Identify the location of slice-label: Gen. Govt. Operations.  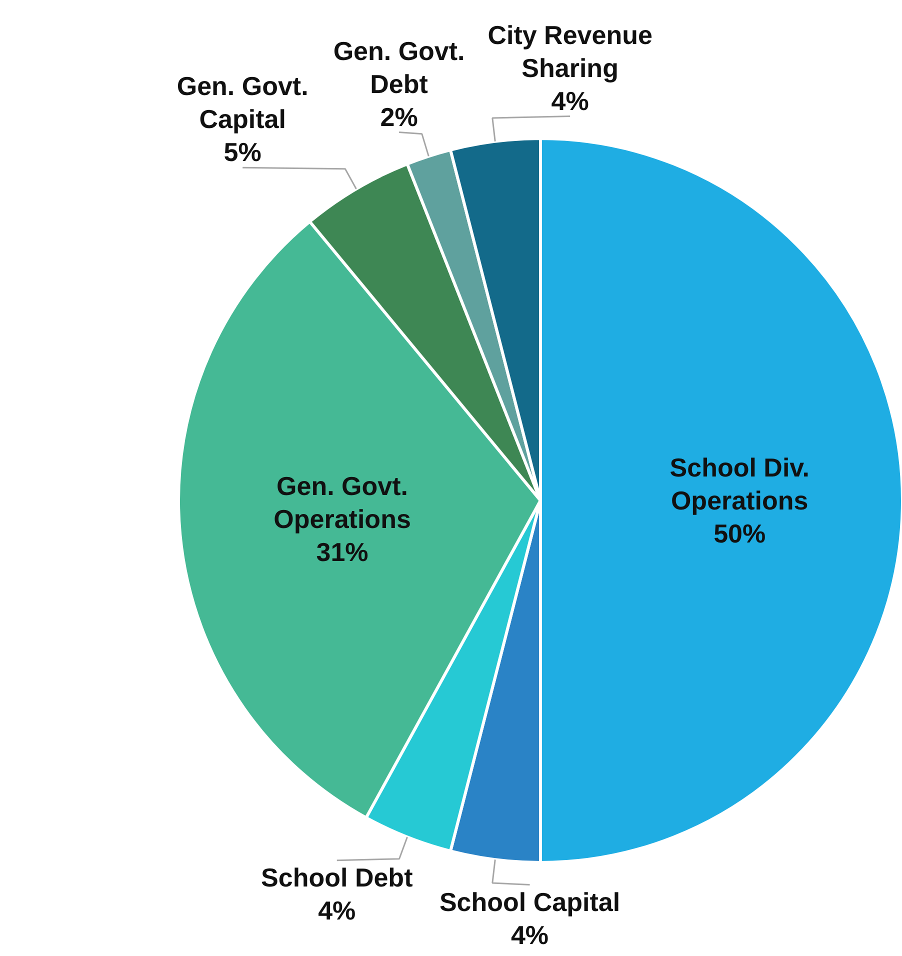
(342, 502).